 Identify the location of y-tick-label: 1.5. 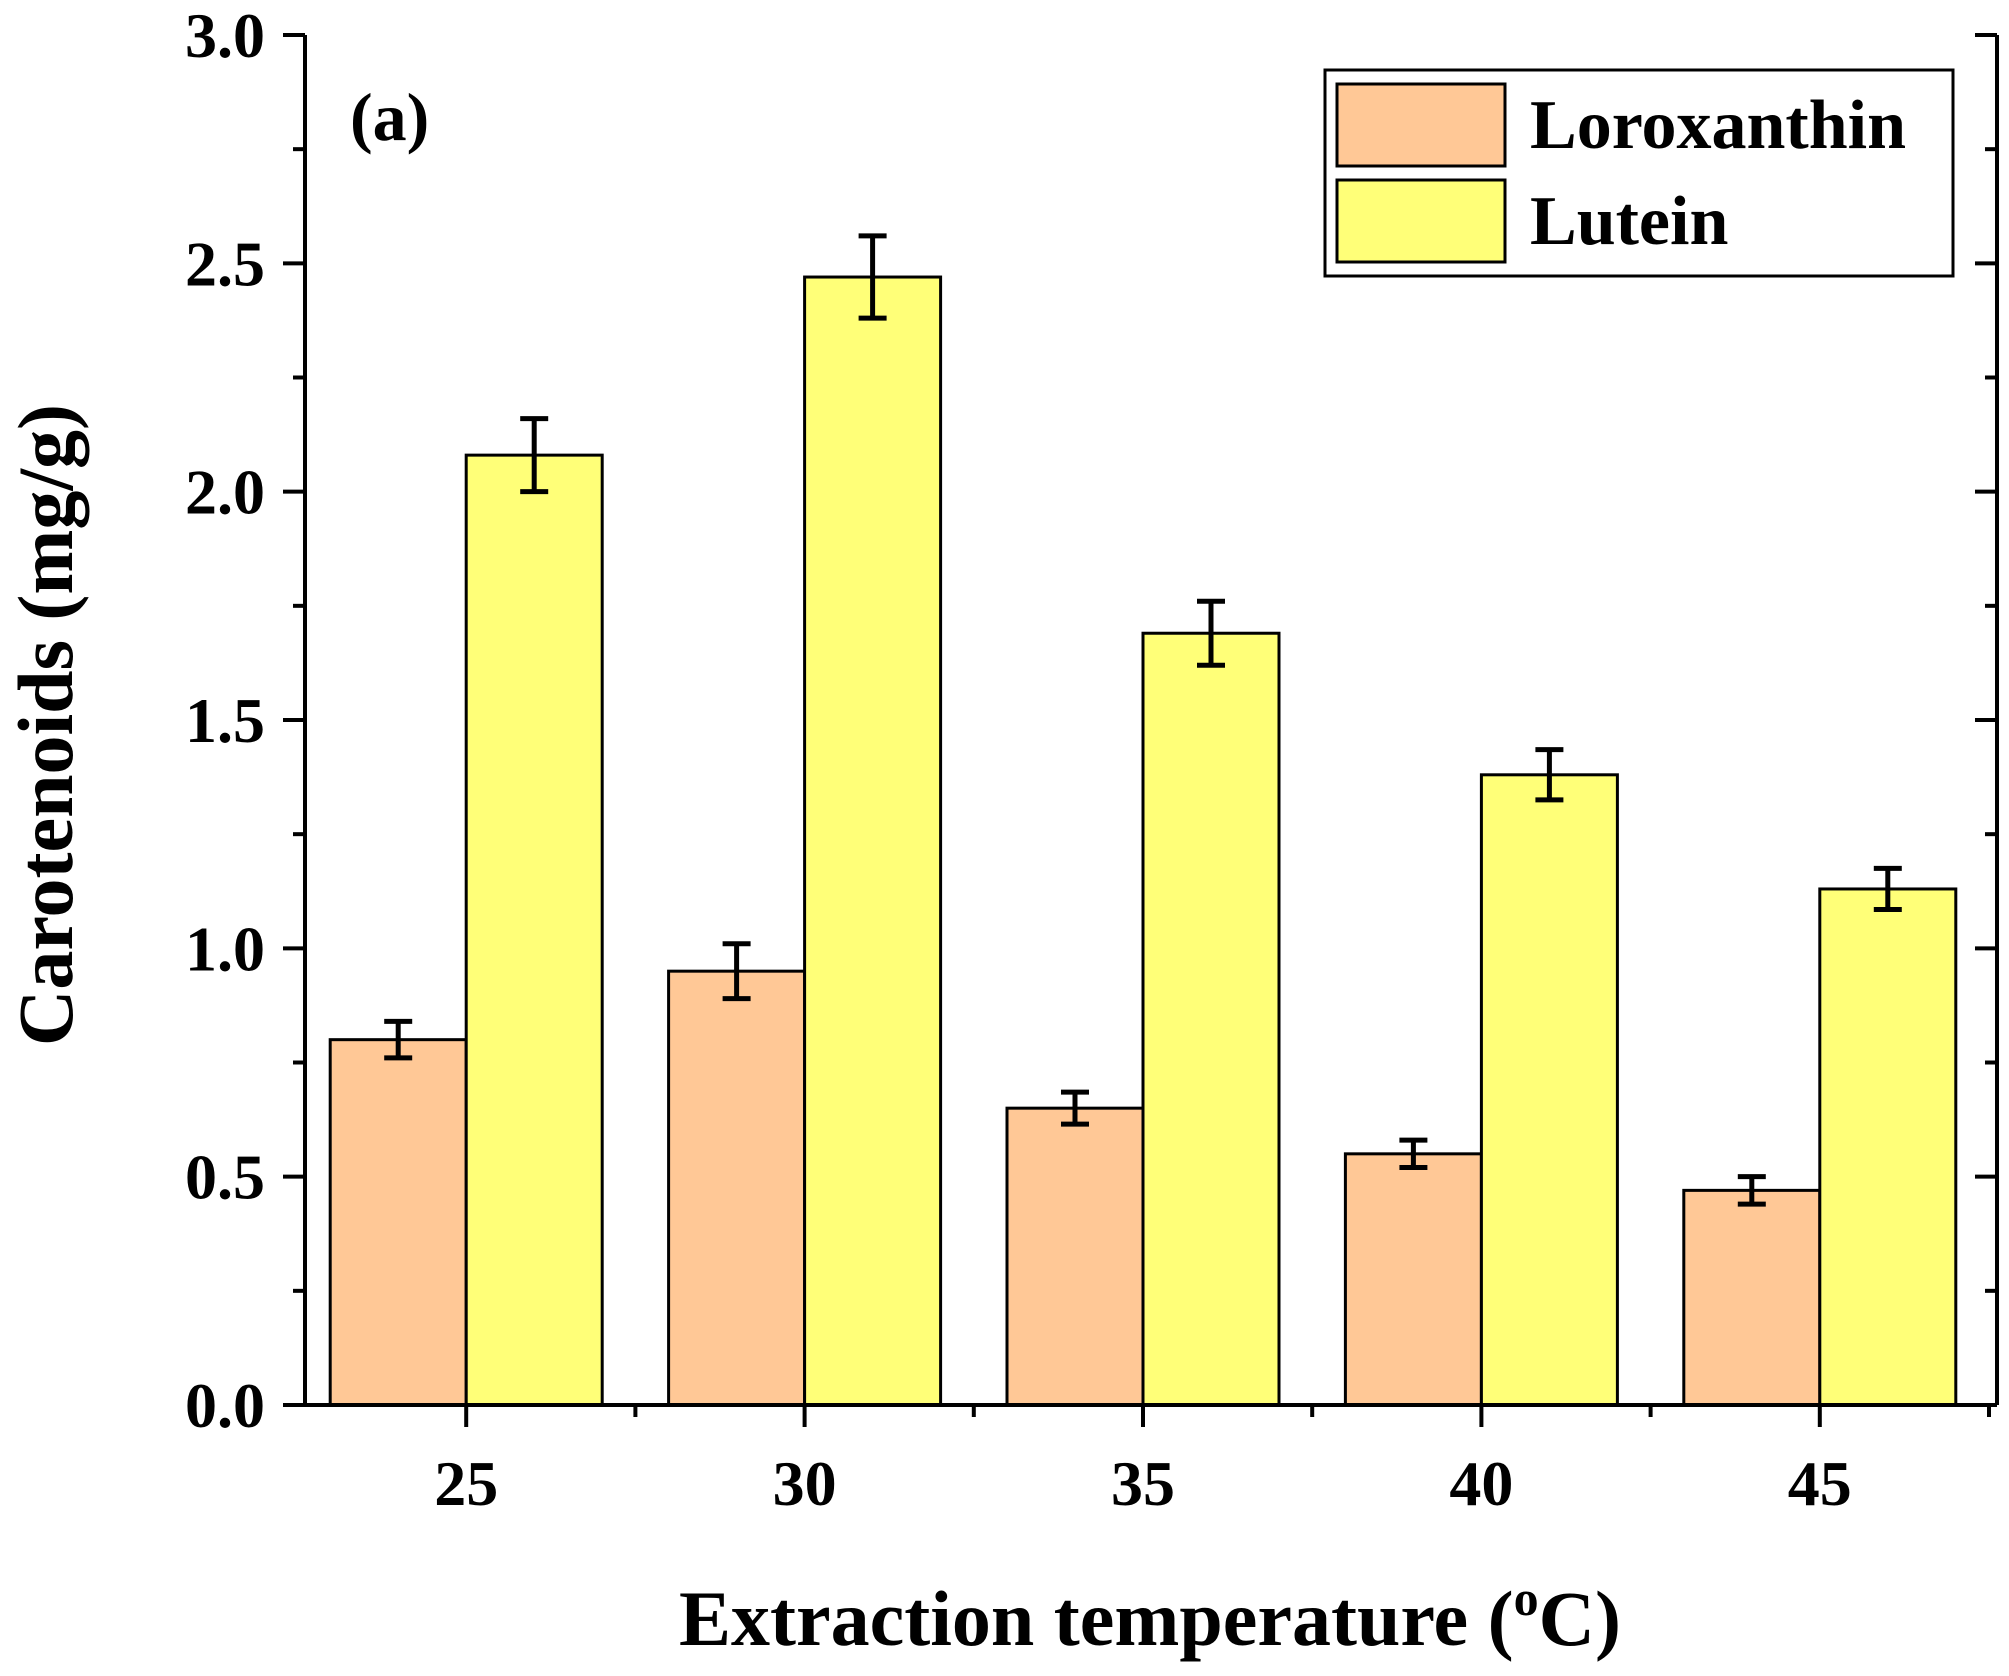
(225, 720).